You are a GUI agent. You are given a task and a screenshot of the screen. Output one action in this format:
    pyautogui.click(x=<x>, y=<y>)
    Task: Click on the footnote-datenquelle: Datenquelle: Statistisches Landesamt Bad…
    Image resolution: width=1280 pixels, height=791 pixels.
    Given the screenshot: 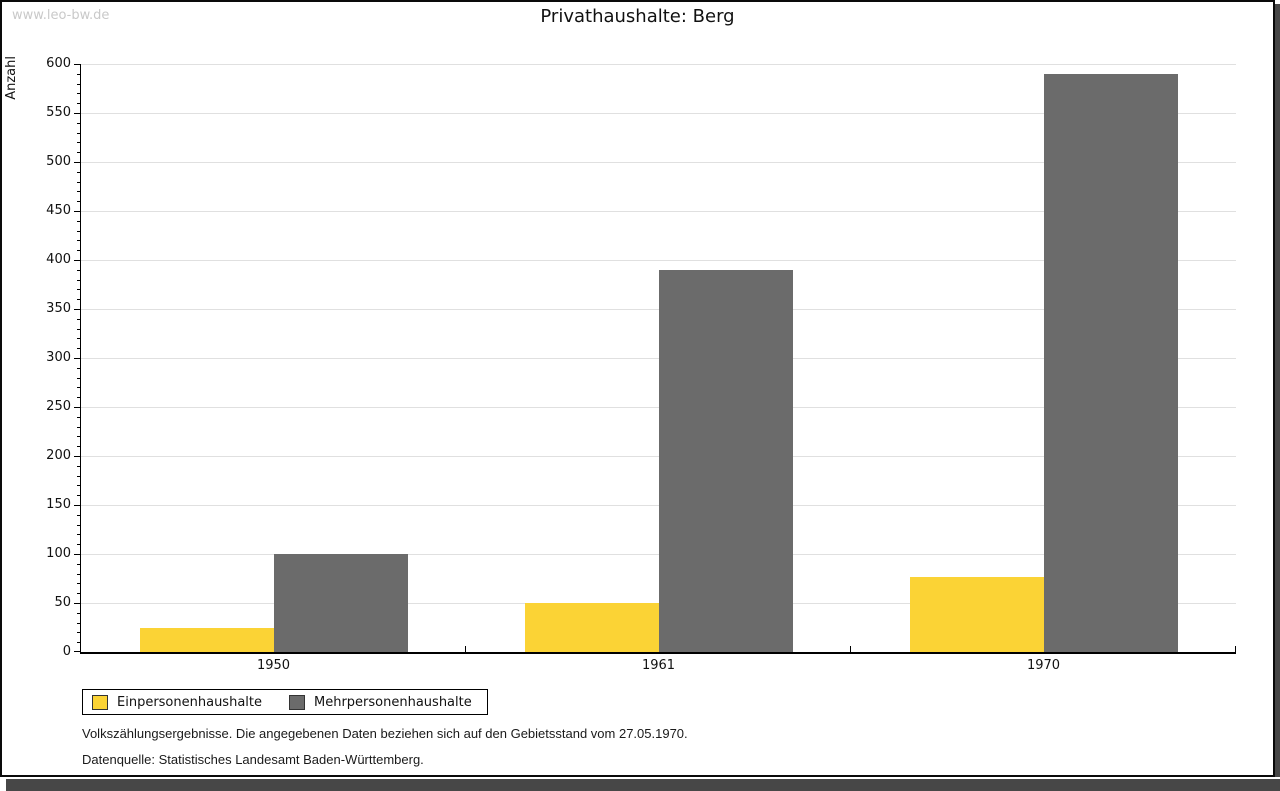 What is the action you would take?
    pyautogui.click(x=253, y=759)
    